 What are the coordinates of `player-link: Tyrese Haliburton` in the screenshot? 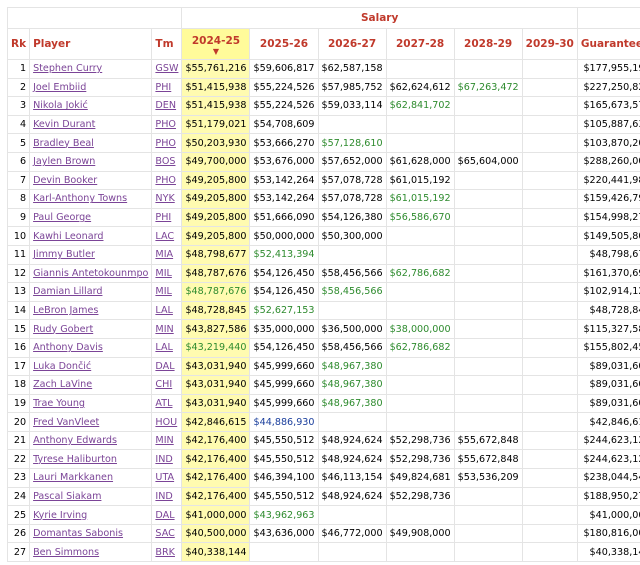 It's located at (75, 459).